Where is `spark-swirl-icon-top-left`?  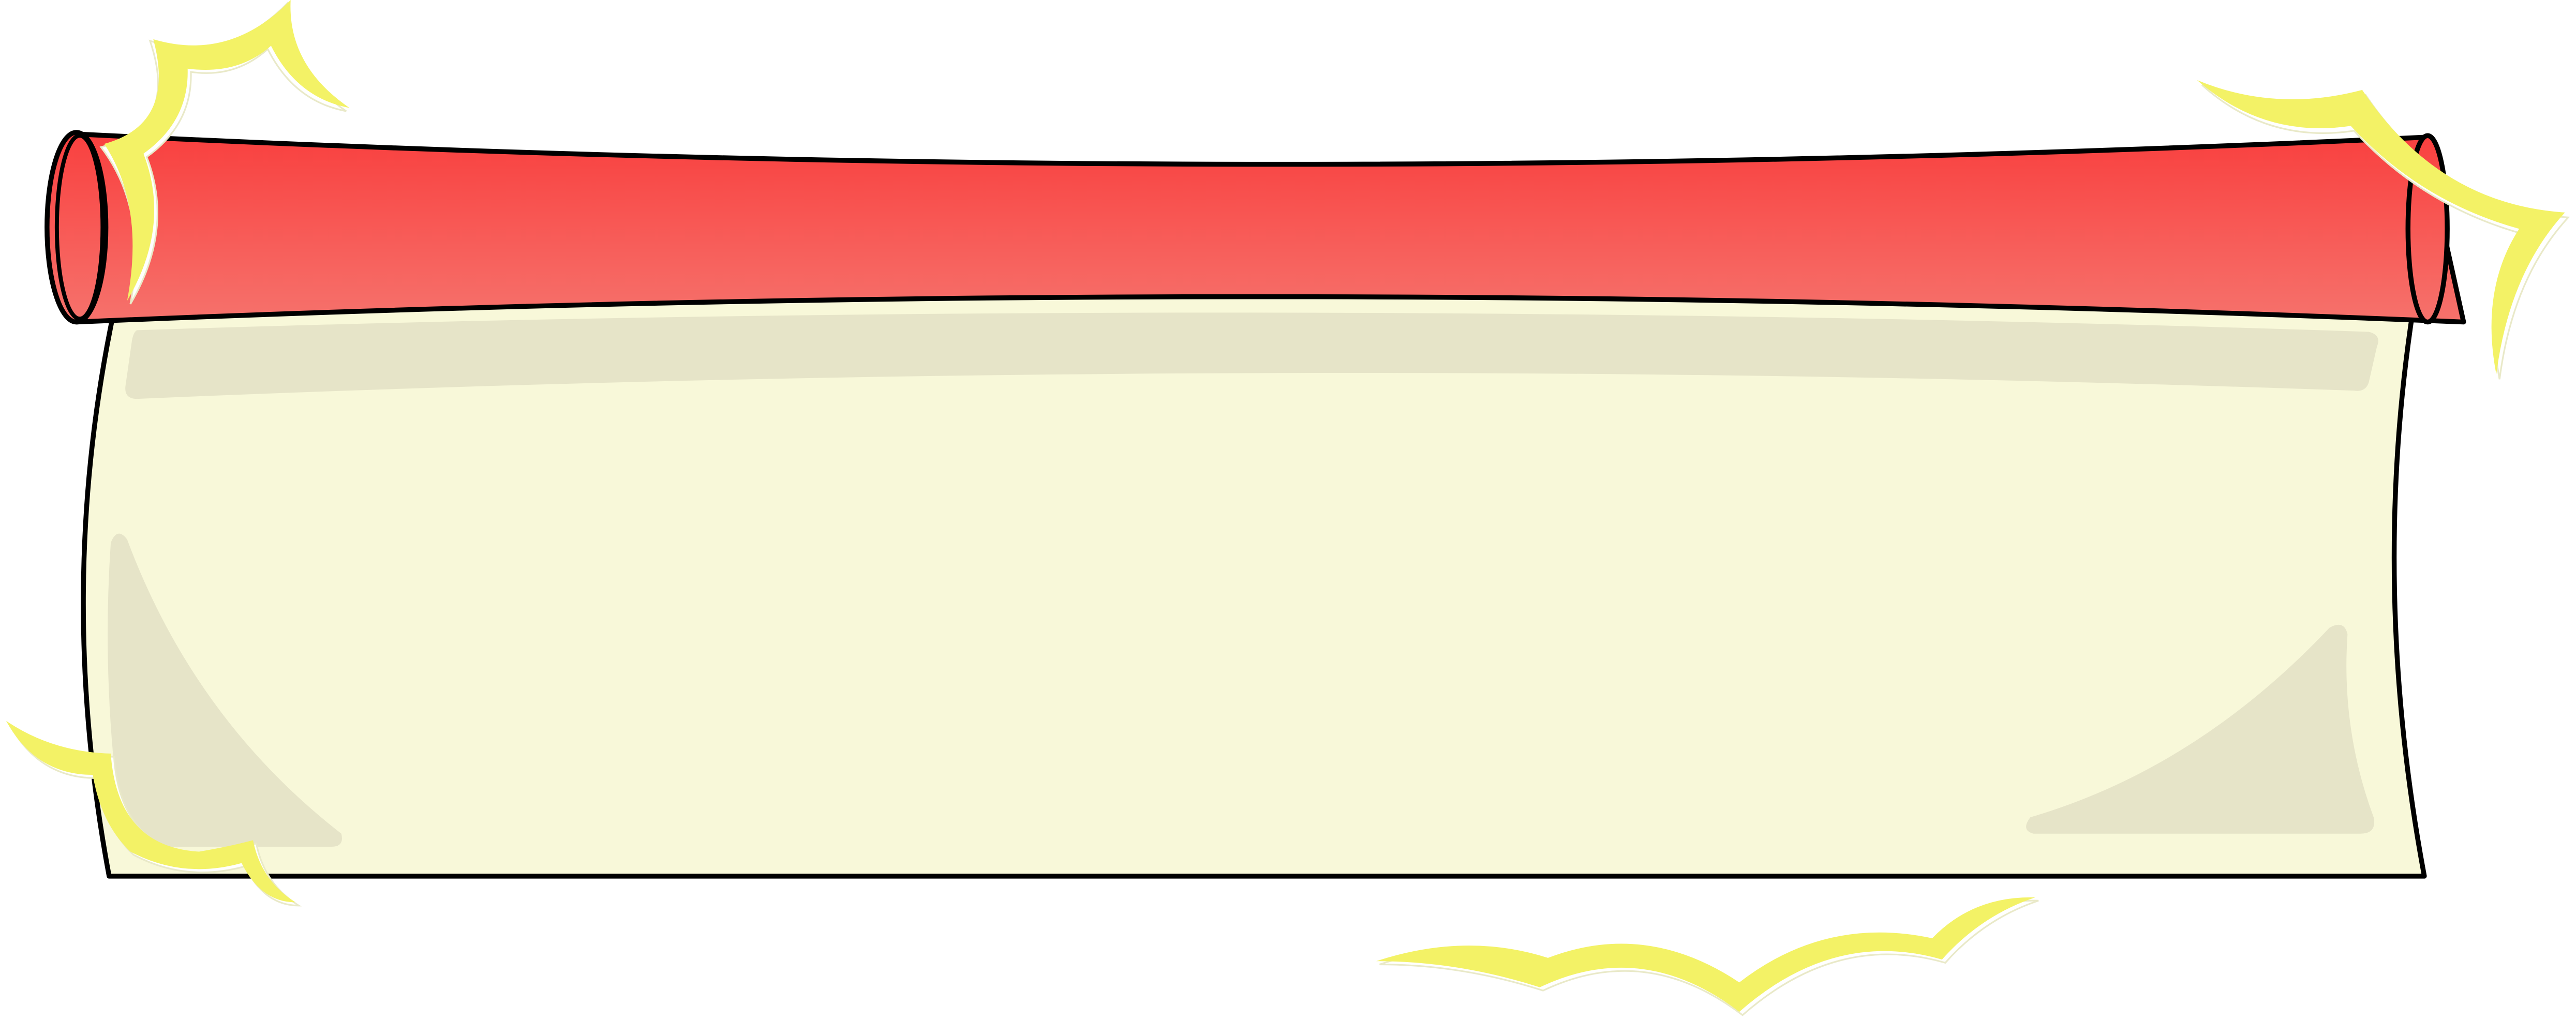 spark-swirl-icon-top-left is located at coordinates (224, 152).